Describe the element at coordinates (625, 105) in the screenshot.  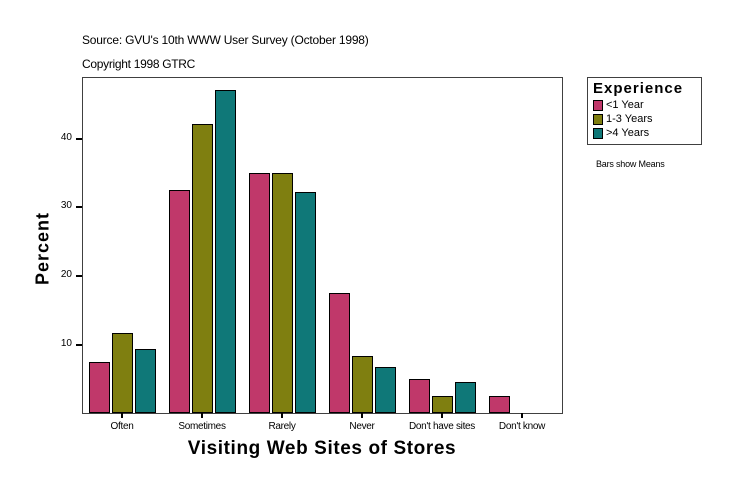
I see `legend-label: <1 Year` at that location.